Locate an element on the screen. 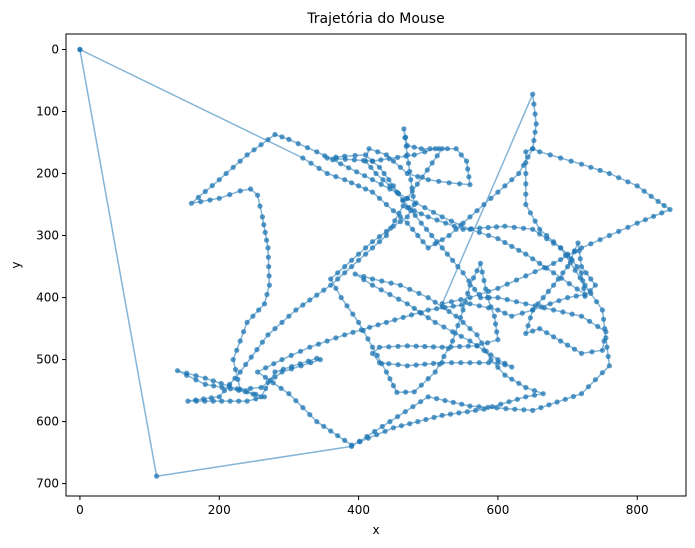  y-tick-label: 500 is located at coordinates (47, 360).